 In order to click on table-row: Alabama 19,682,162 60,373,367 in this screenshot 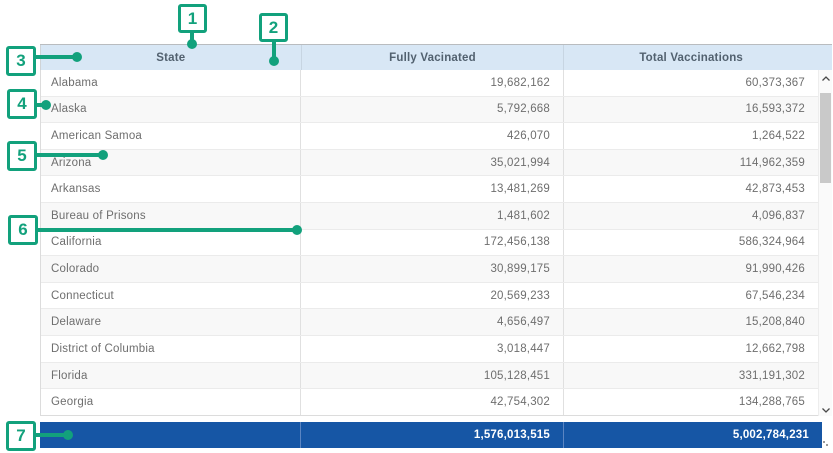, I will do `click(429, 83)`.